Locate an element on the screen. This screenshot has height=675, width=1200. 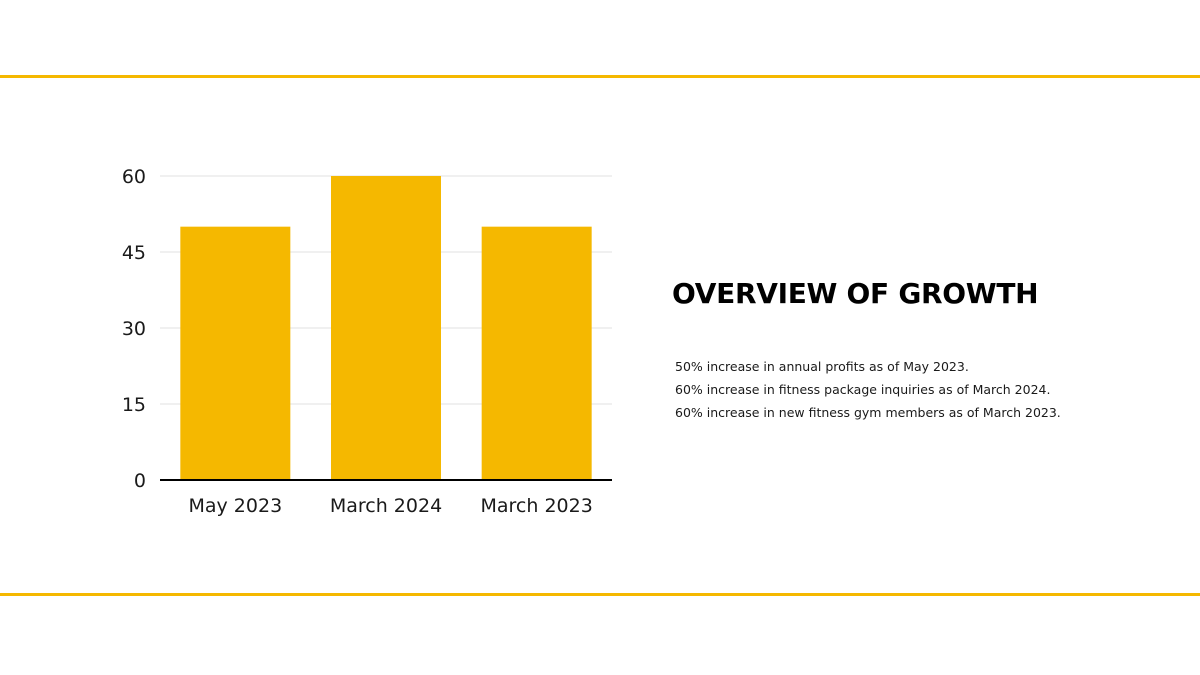
y-tick-label: 0 is located at coordinates (140, 481).